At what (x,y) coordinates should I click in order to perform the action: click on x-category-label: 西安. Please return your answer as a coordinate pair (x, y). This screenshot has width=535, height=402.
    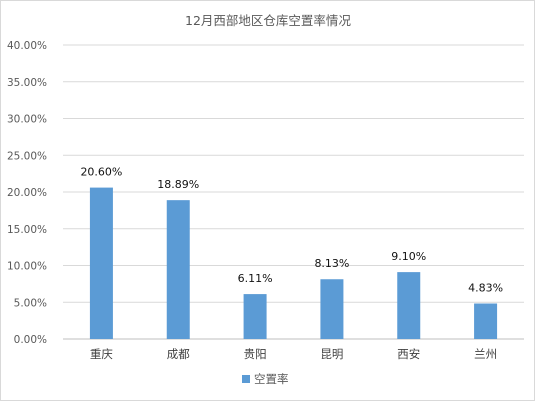
    Looking at the image, I should click on (408, 354).